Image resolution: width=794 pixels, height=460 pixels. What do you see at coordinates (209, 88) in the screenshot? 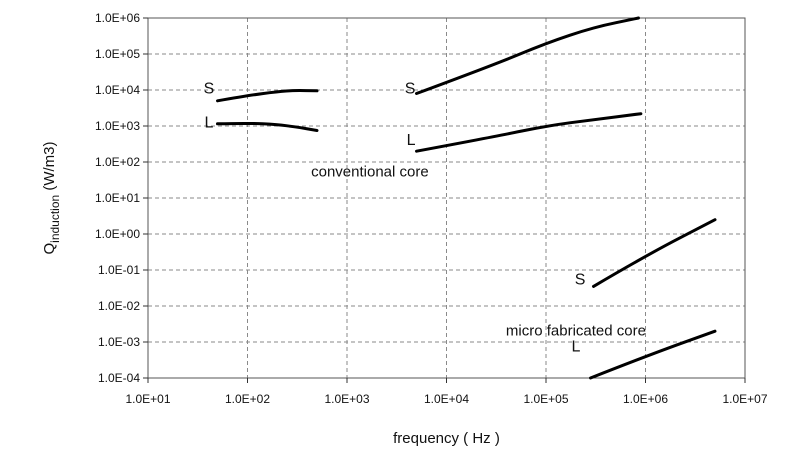
I see `series-label-label-s-1: S` at bounding box center [209, 88].